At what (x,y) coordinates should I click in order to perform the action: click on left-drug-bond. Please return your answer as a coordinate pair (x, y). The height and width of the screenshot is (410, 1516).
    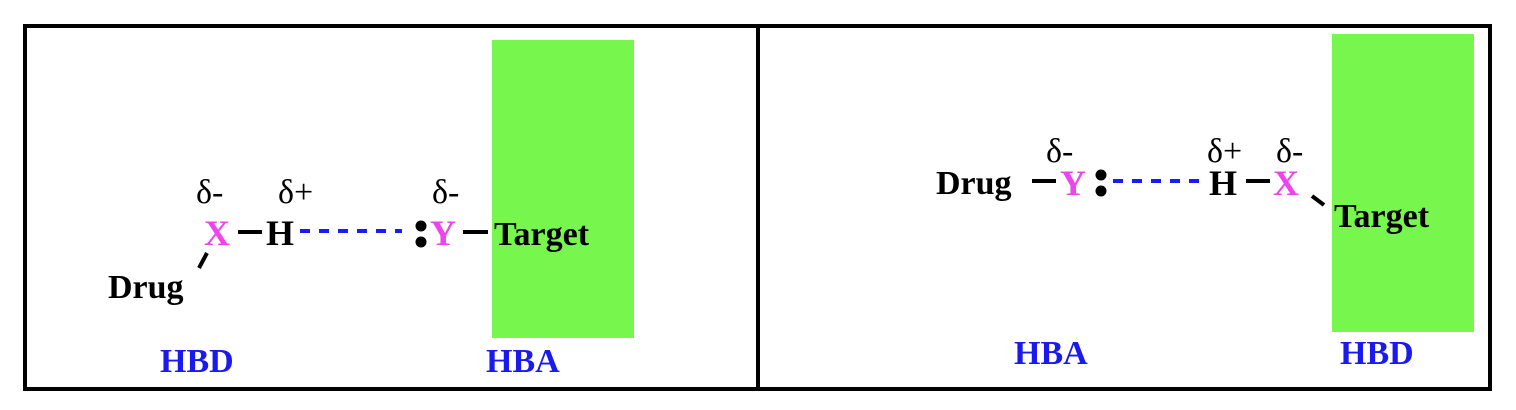
    Looking at the image, I should click on (203, 260).